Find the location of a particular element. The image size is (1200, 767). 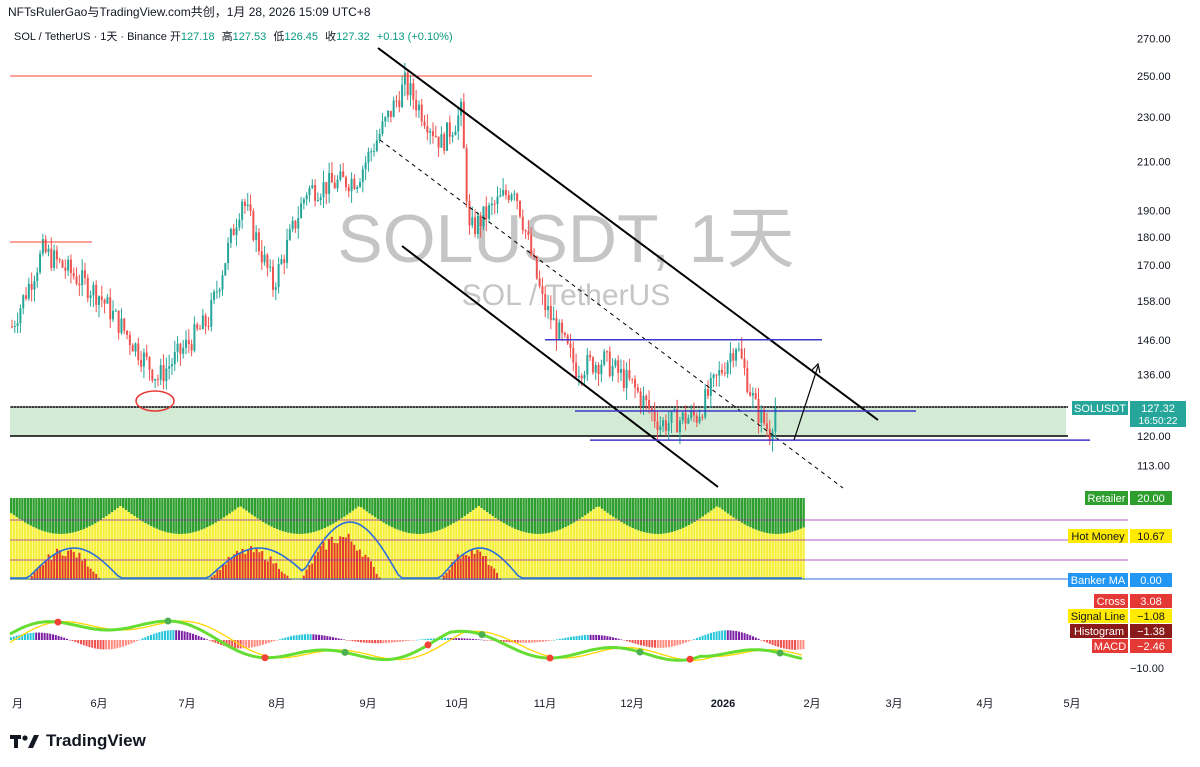

hot-money-tag: Hot Money 10.67 is located at coordinates (1120, 536).